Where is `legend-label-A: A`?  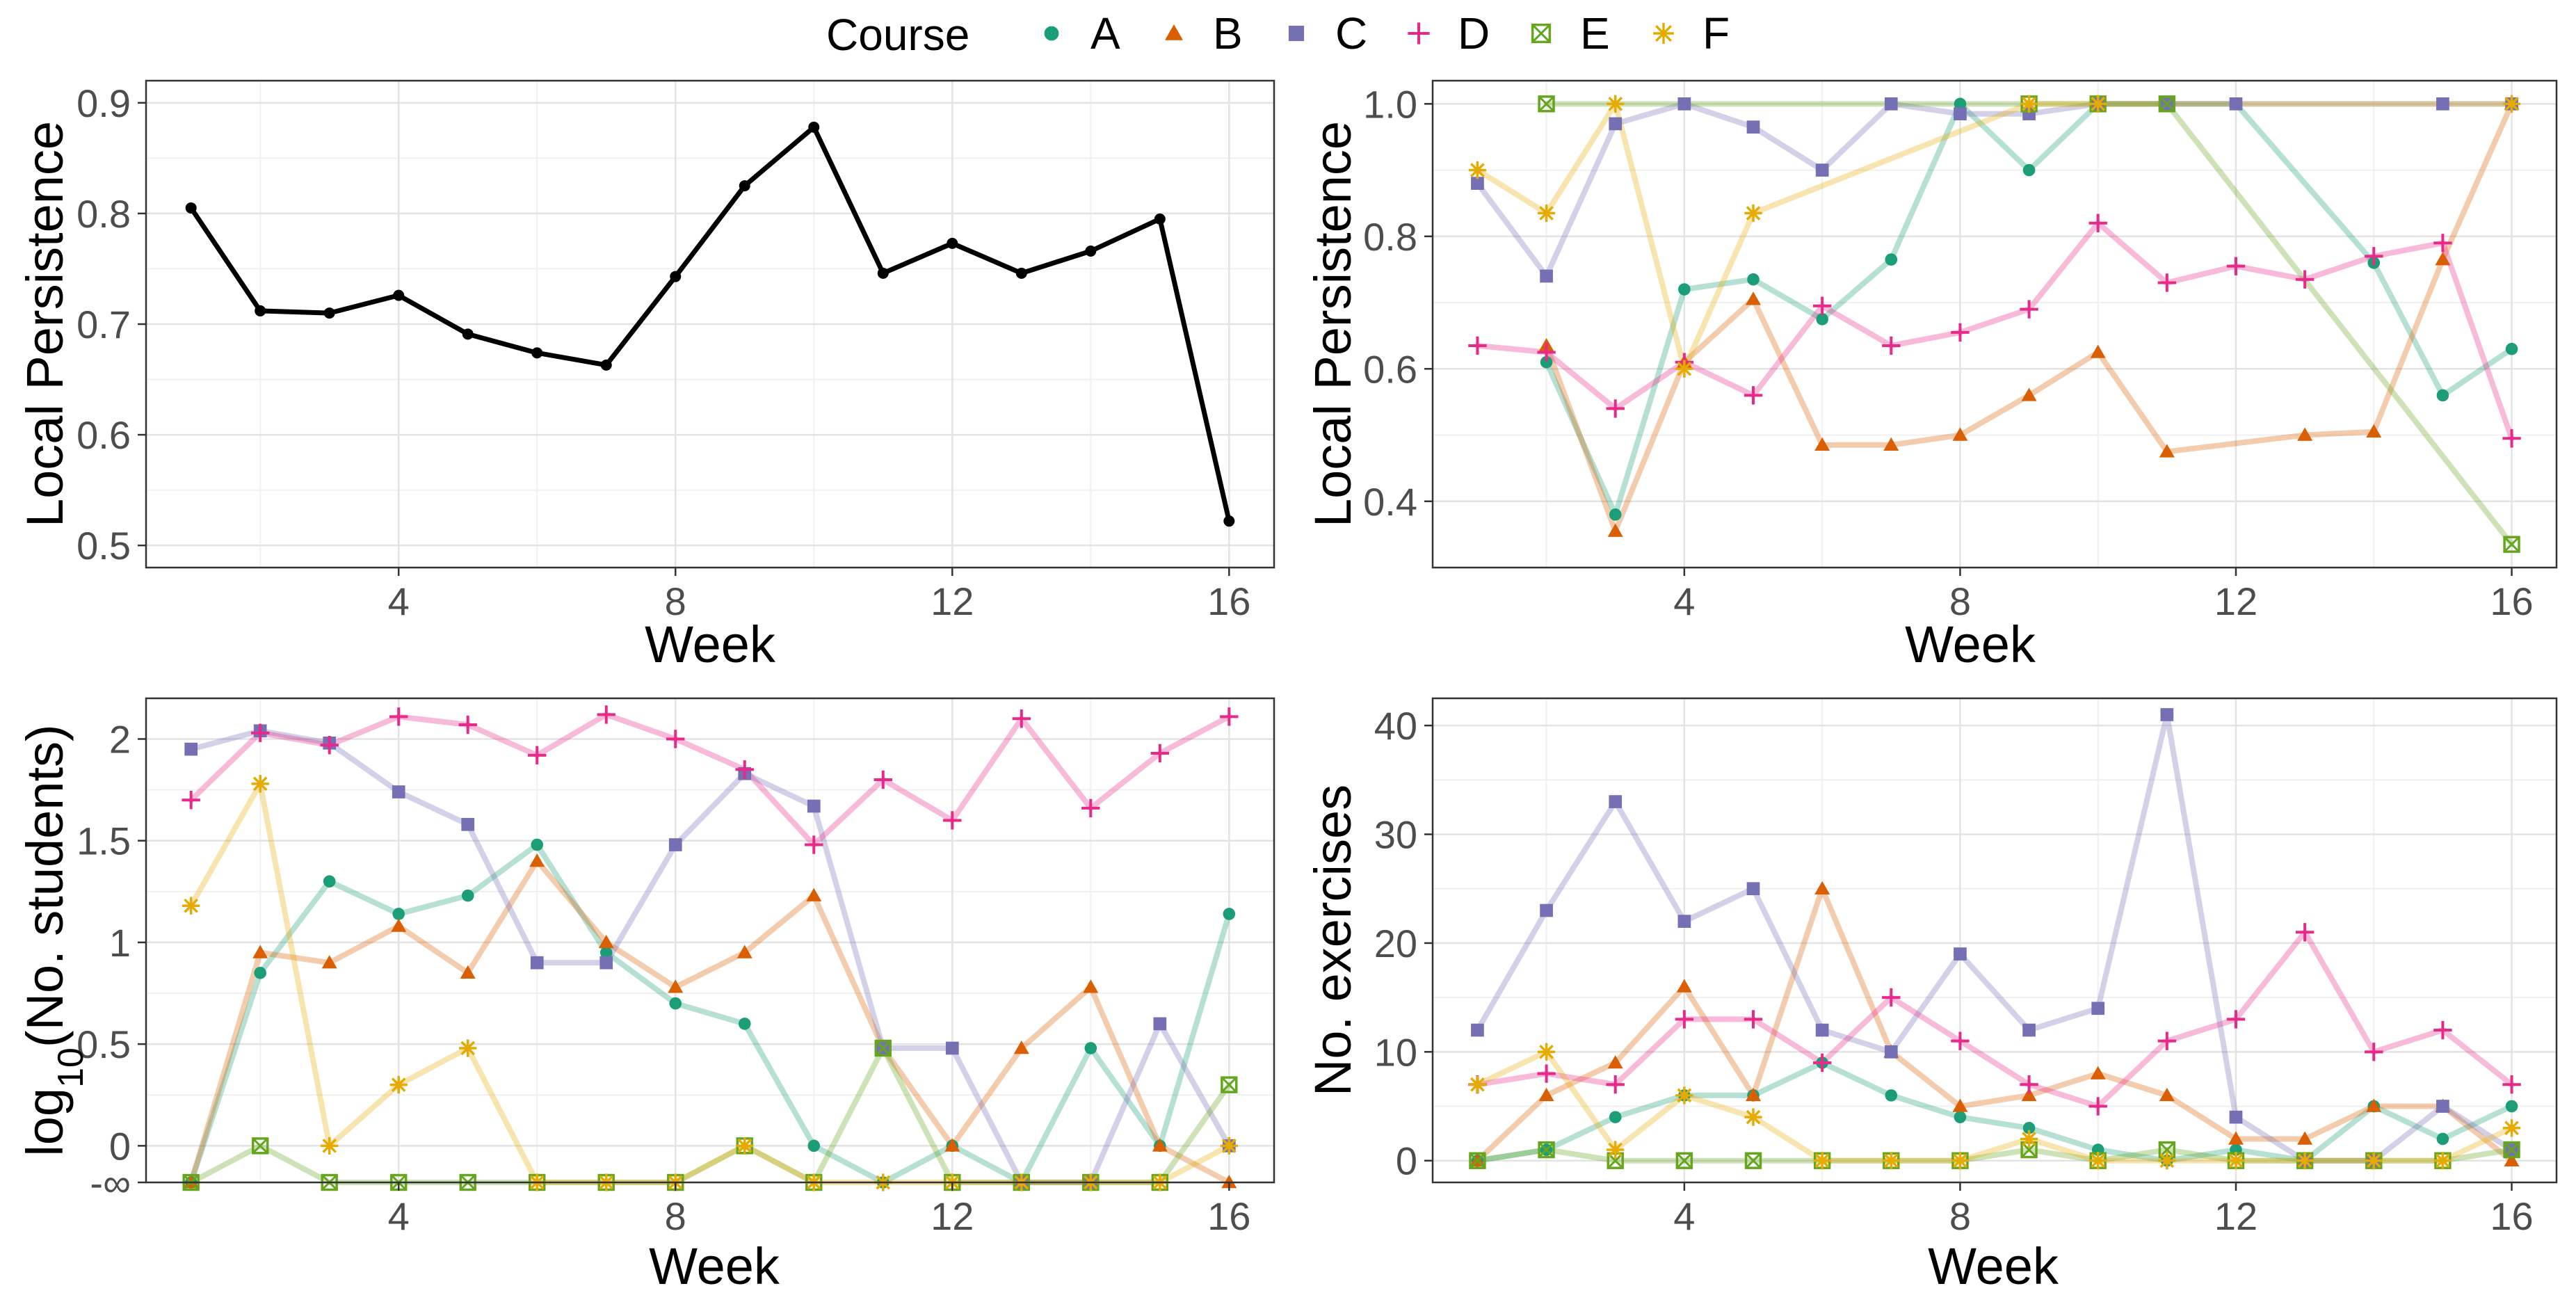
legend-label-A: A is located at coordinates (1105, 33).